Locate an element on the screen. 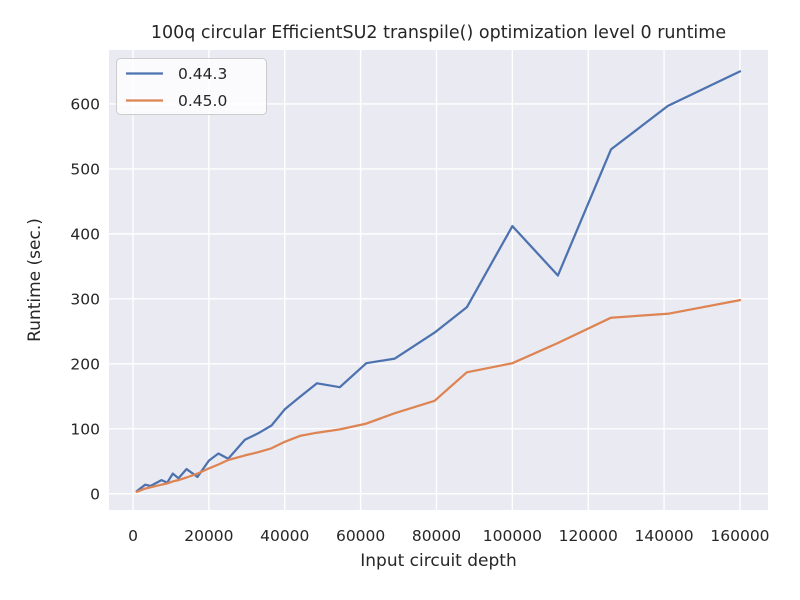 This screenshot has width=800, height=600. y-tick-label: 200 is located at coordinates (85, 364).